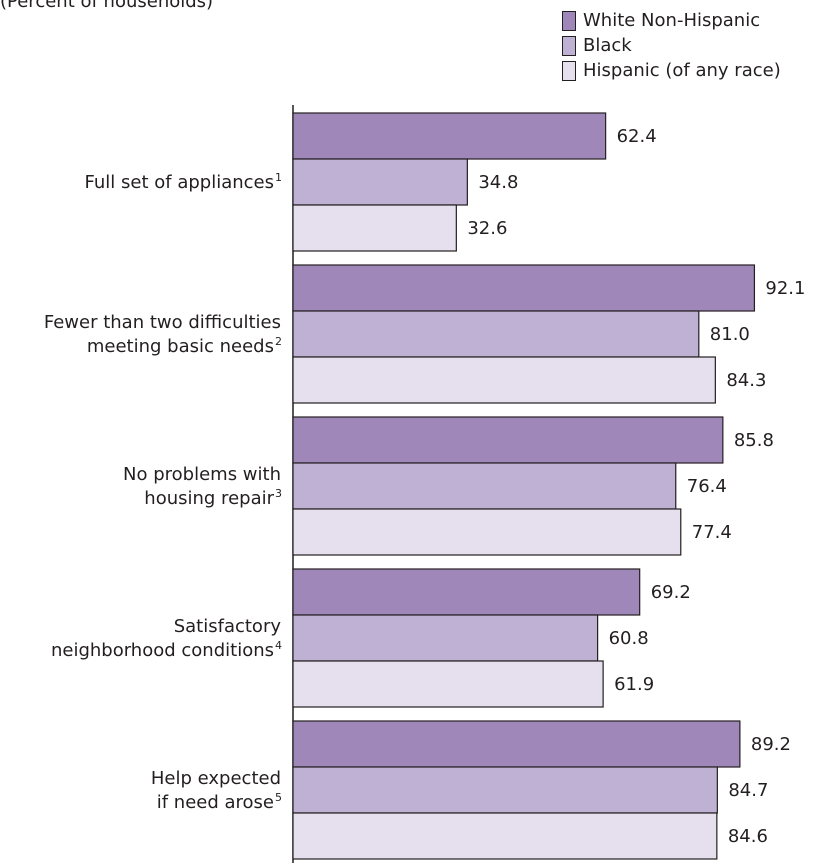 The width and height of the screenshot is (829, 863). I want to click on value-label-2-0: 85.8, so click(754, 440).